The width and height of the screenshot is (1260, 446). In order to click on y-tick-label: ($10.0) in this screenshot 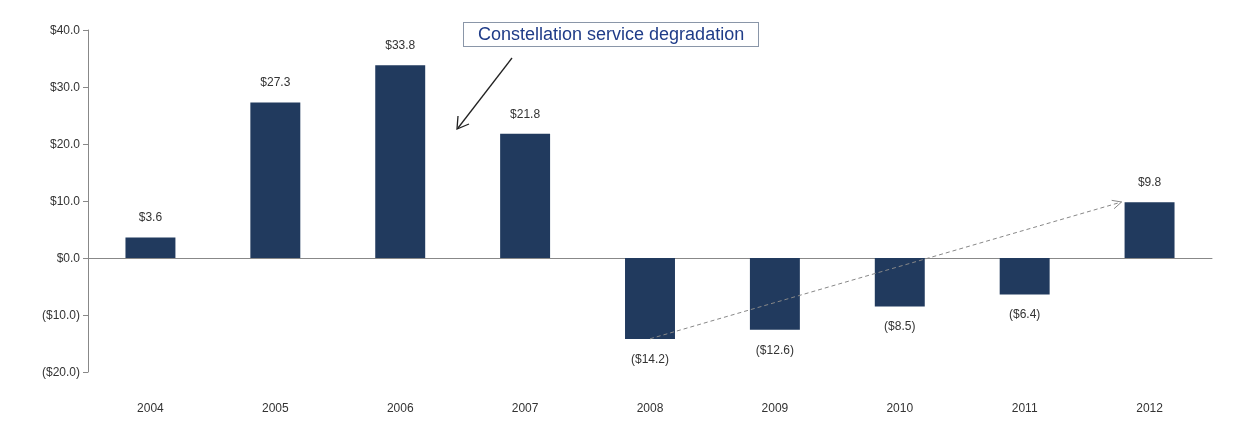, I will do `click(60, 315)`.